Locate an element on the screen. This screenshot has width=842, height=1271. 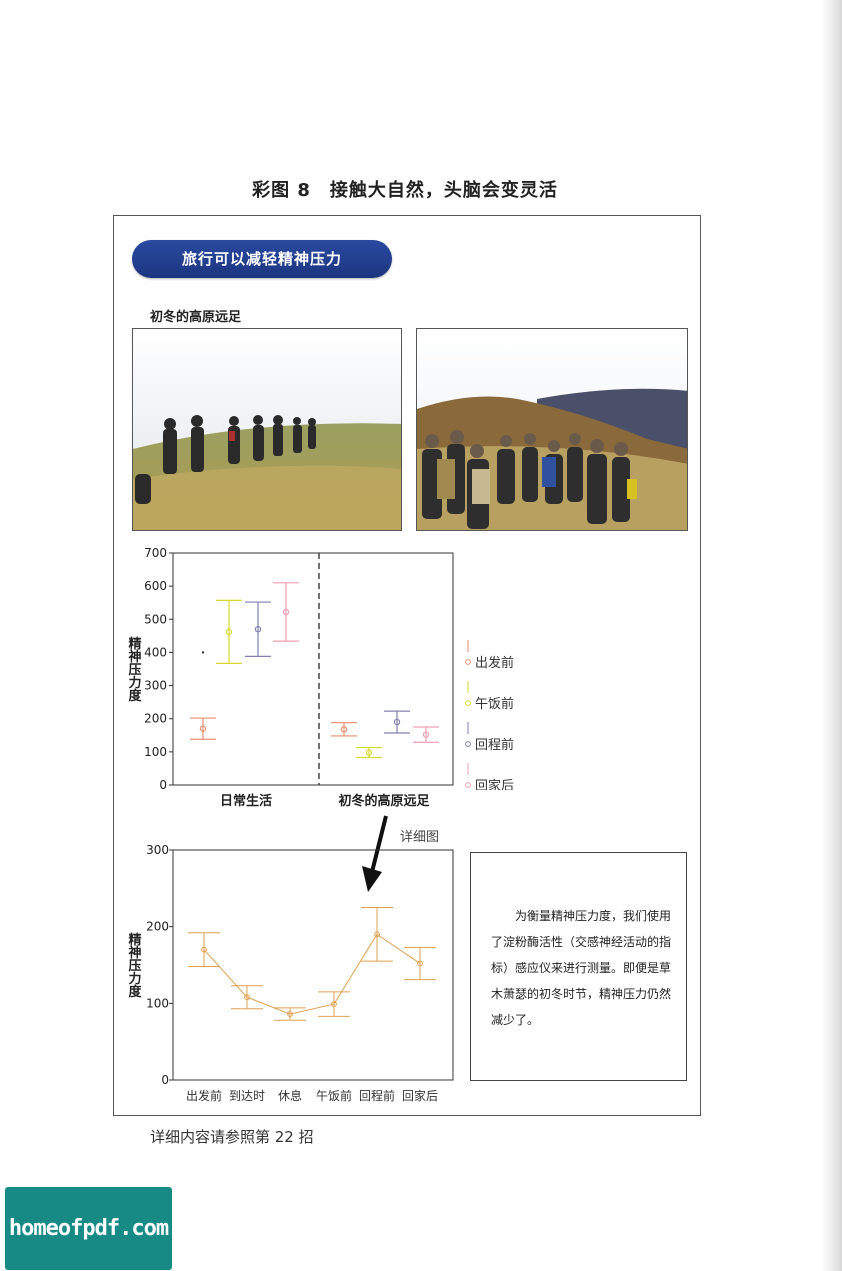
chart1-ytick-label: 400 is located at coordinates (155, 652).